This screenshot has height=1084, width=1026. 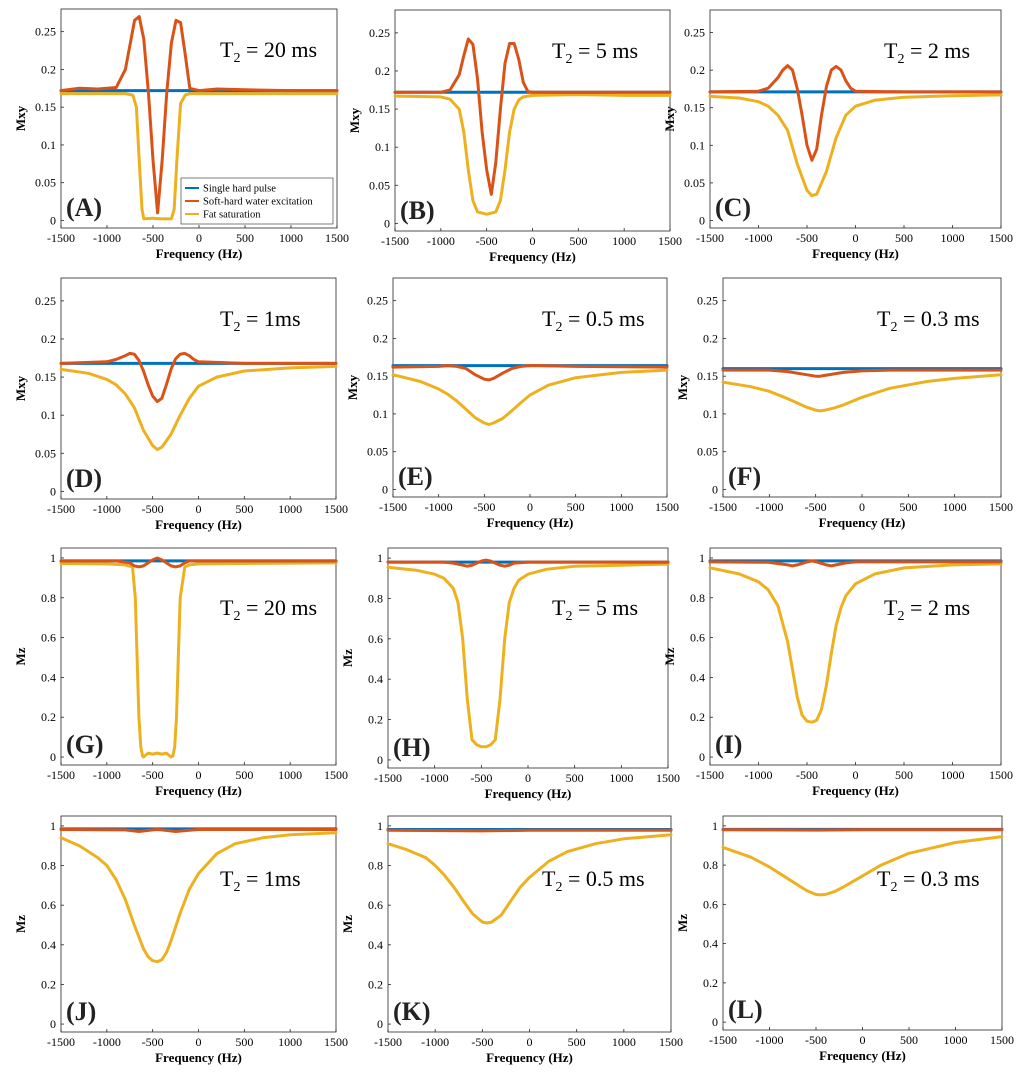 What do you see at coordinates (949, 607) in the screenshot?
I see `t2-value: 2 ms` at bounding box center [949, 607].